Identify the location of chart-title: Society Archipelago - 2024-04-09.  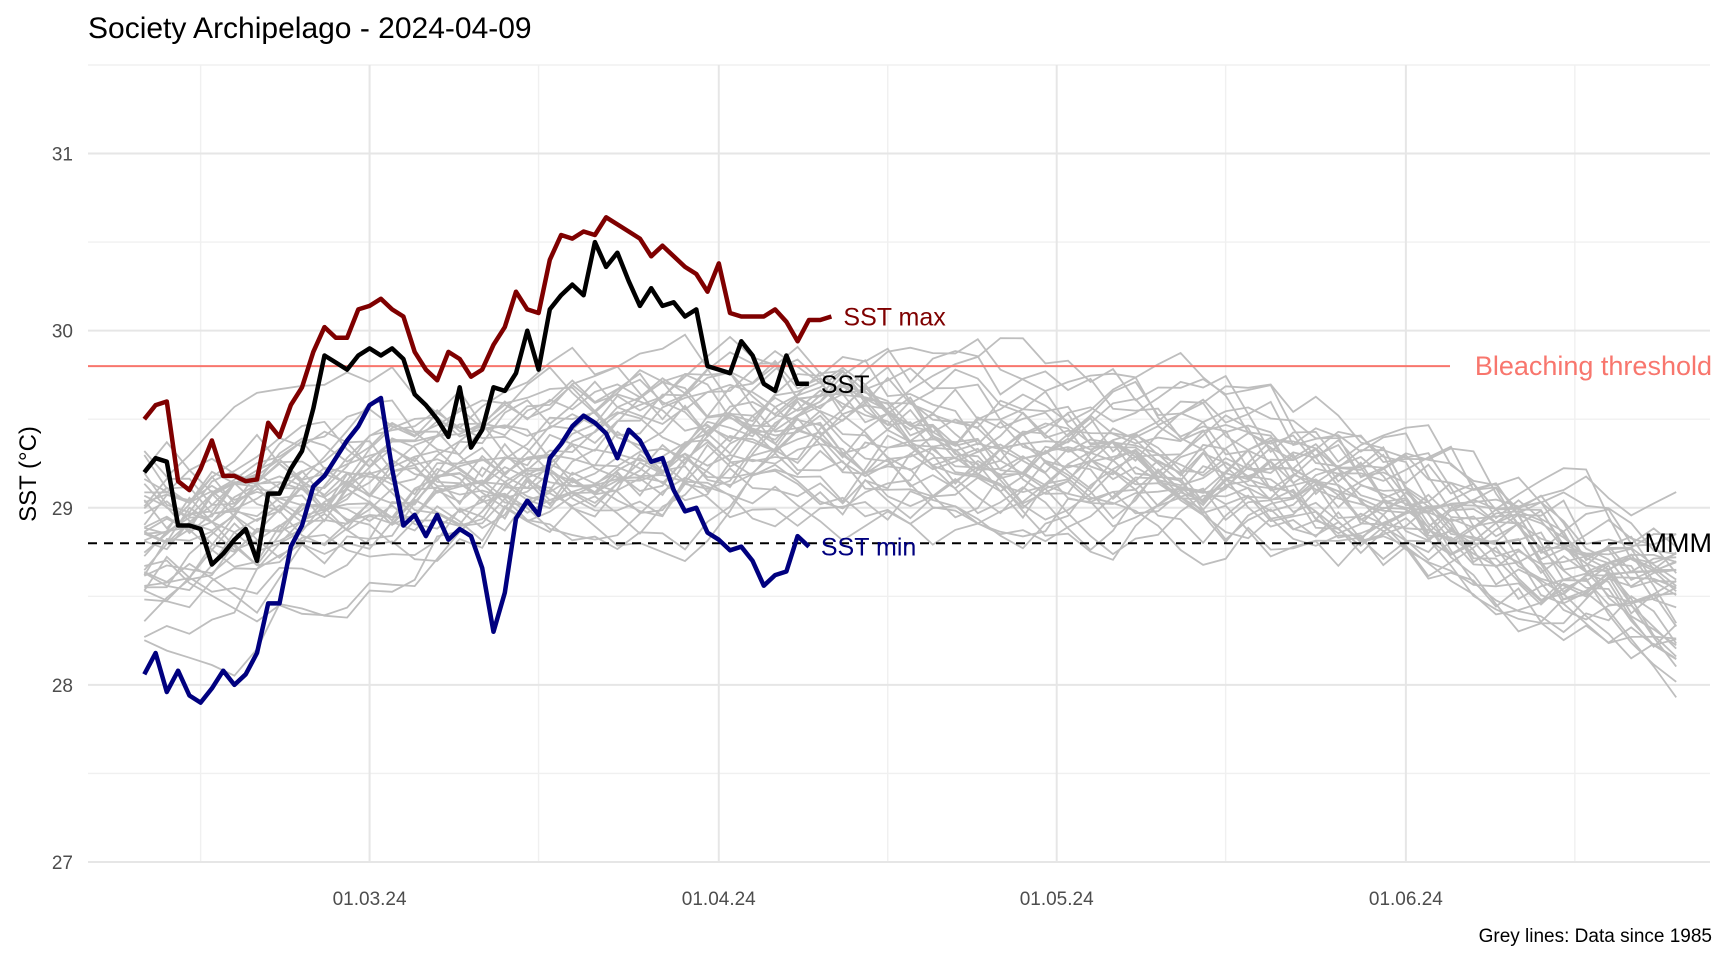
(310, 28).